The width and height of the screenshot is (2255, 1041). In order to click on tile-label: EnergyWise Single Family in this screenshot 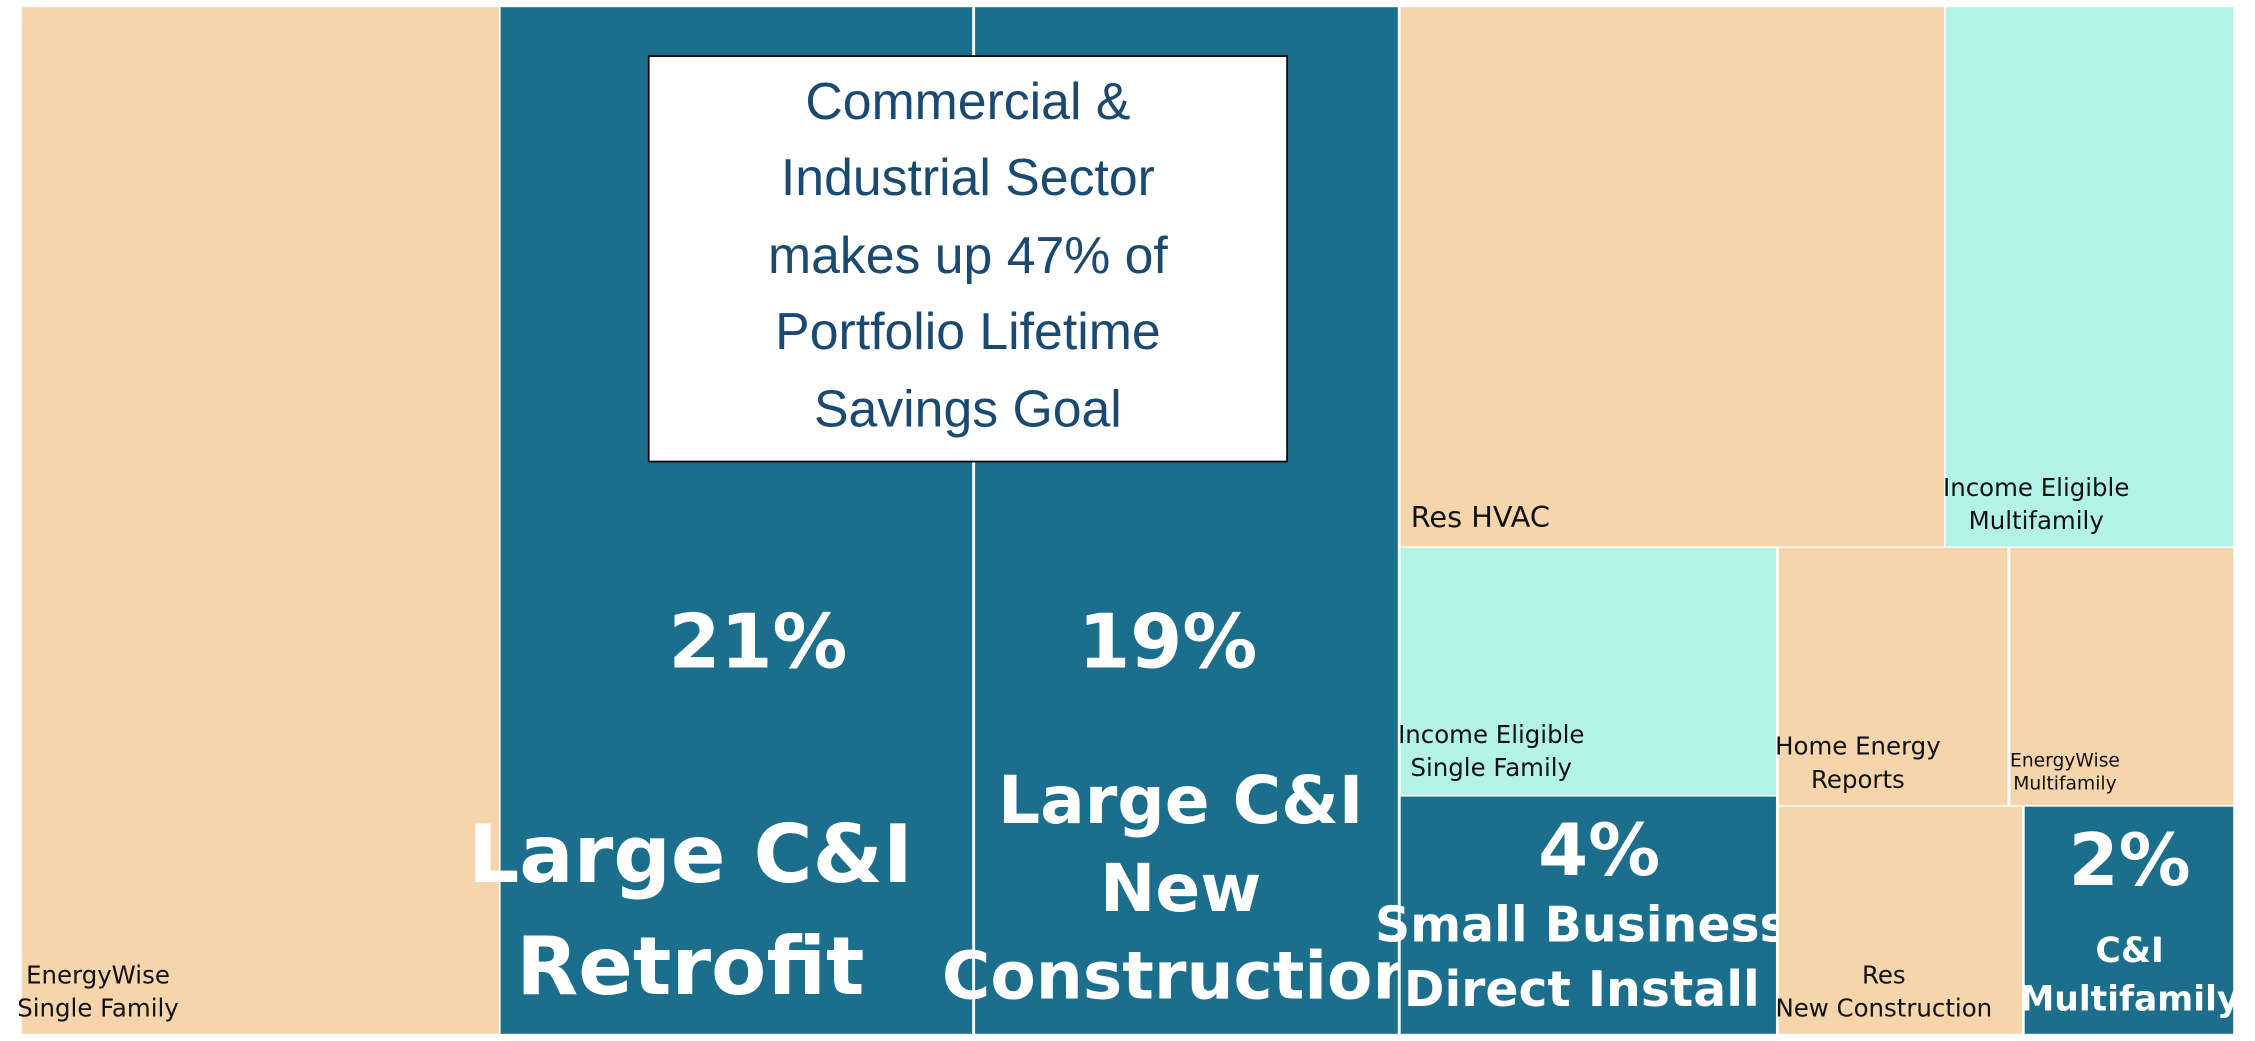, I will do `click(98, 991)`.